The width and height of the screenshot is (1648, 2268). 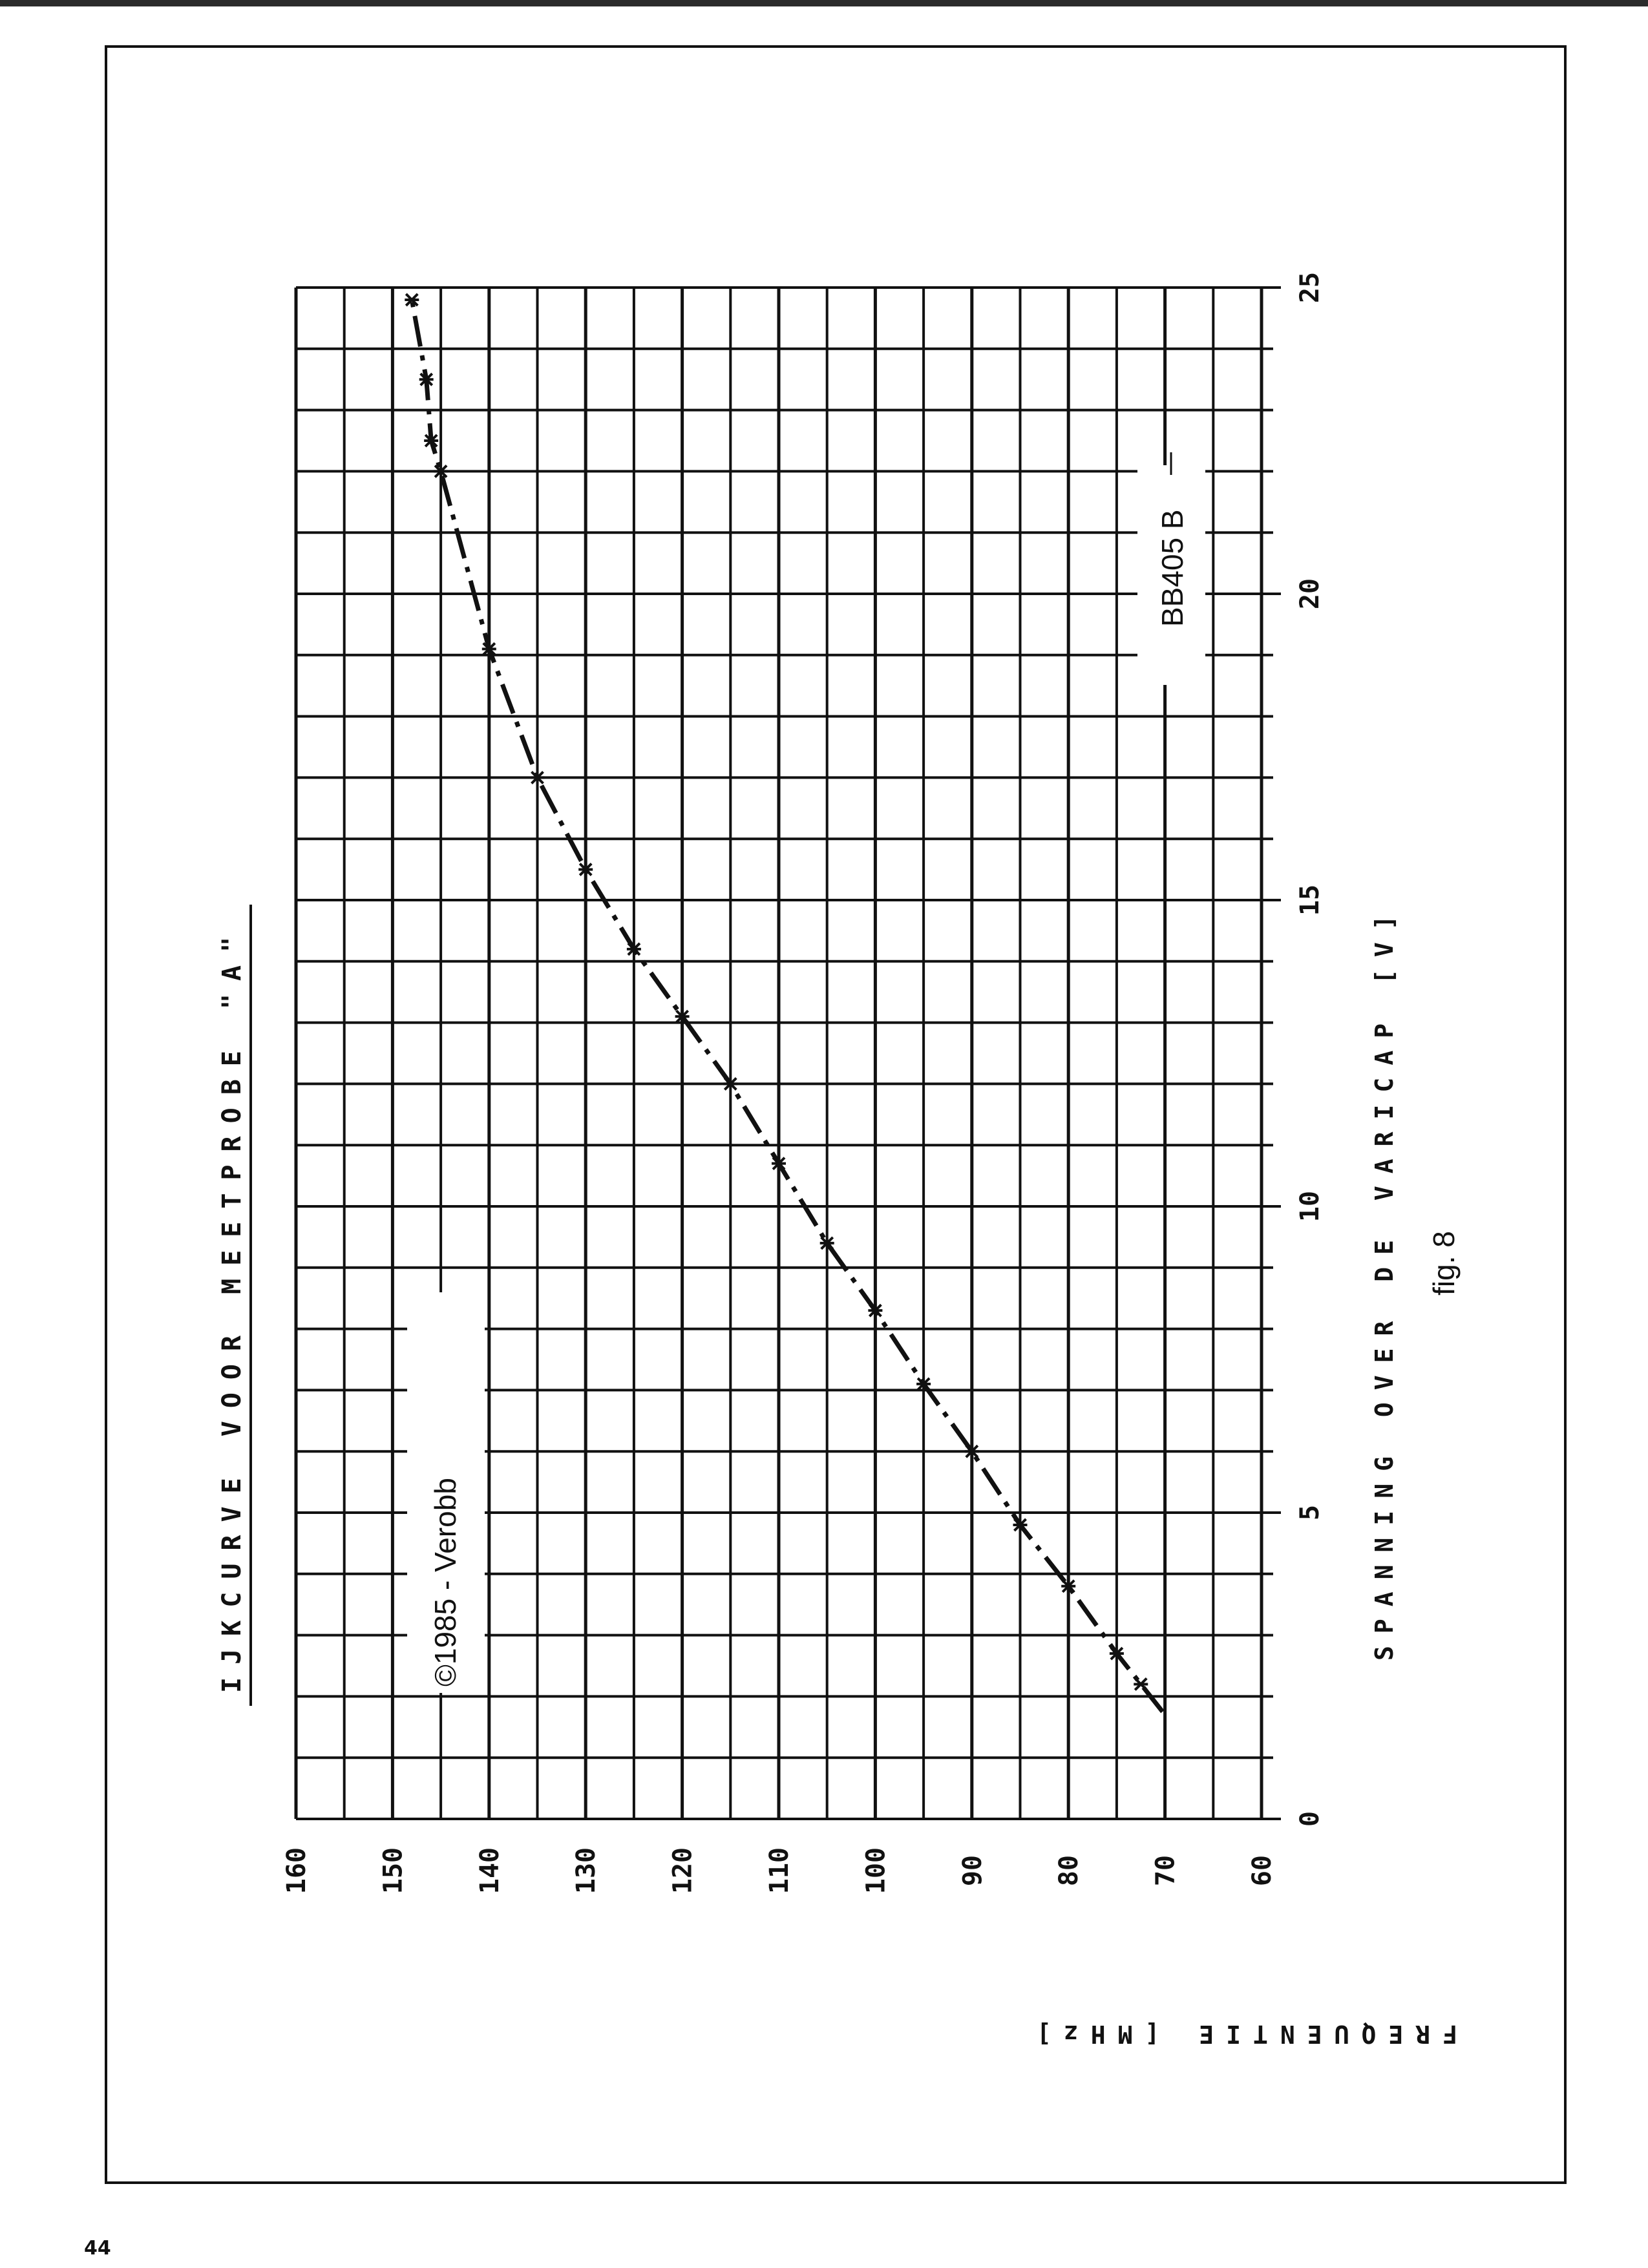 What do you see at coordinates (1310, 1050) in the screenshot?
I see `x-tick-labels: 0 5 10 15 20 25` at bounding box center [1310, 1050].